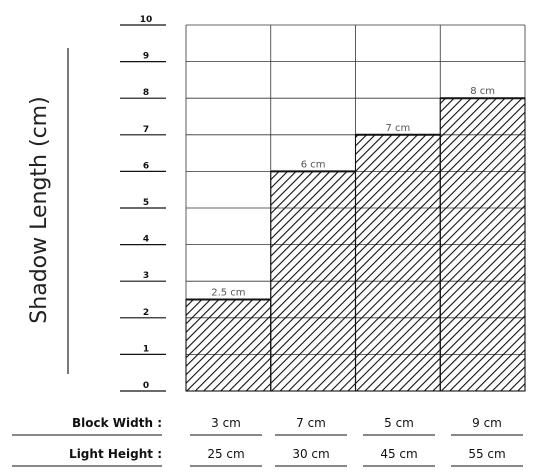 Image resolution: width=538 pixels, height=475 pixels. What do you see at coordinates (146, 276) in the screenshot?
I see `y-tick-label: 3` at bounding box center [146, 276].